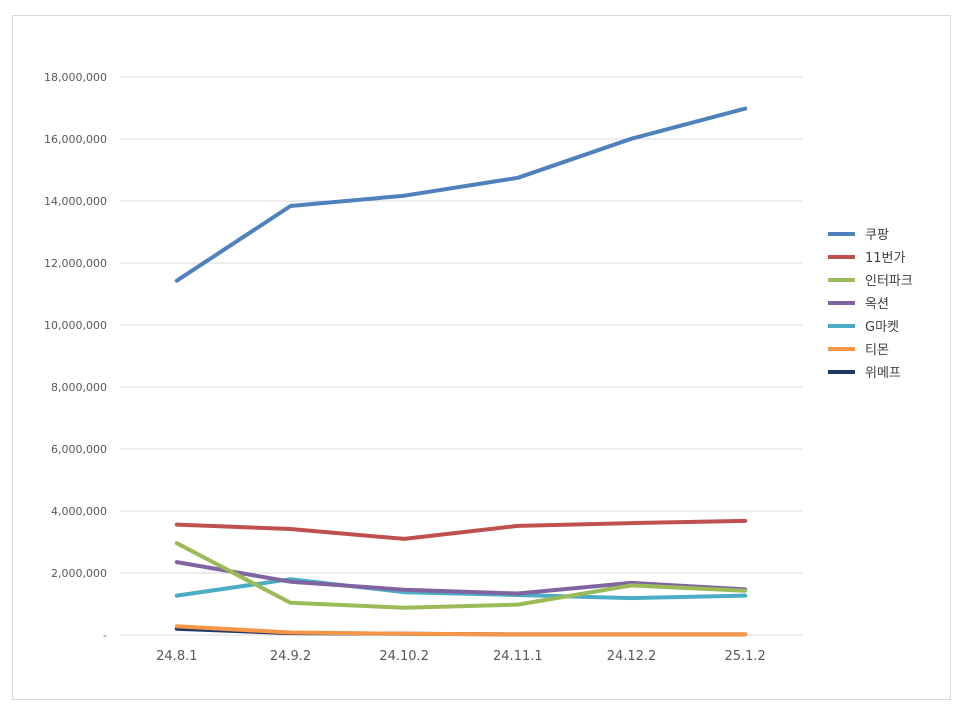 Image resolution: width=966 pixels, height=713 pixels. Describe the element at coordinates (75, 325) in the screenshot. I see `y-tick-label: 10,000,000` at that location.